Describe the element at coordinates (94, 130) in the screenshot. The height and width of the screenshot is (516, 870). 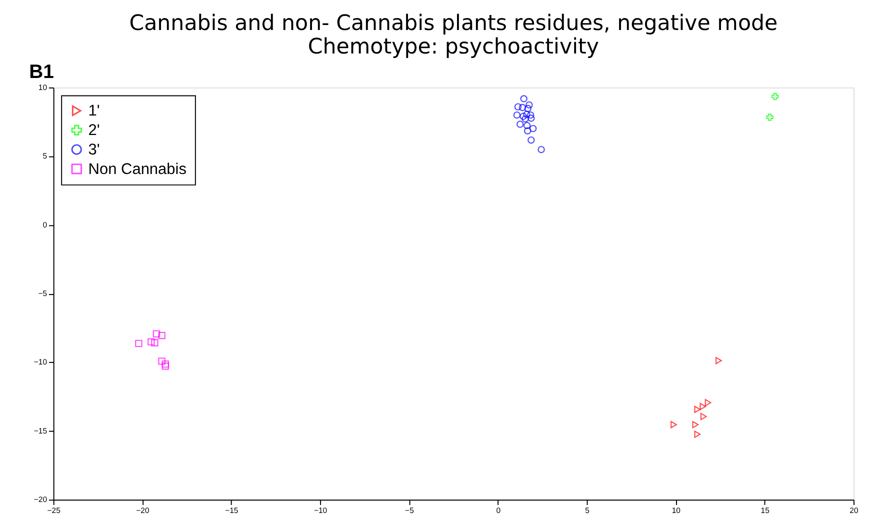
I see `legend-label: 2'` at that location.